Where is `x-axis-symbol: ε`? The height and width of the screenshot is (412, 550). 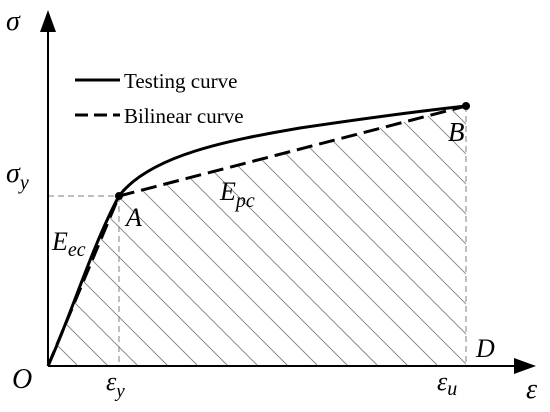 x-axis-symbol: ε is located at coordinates (531, 389).